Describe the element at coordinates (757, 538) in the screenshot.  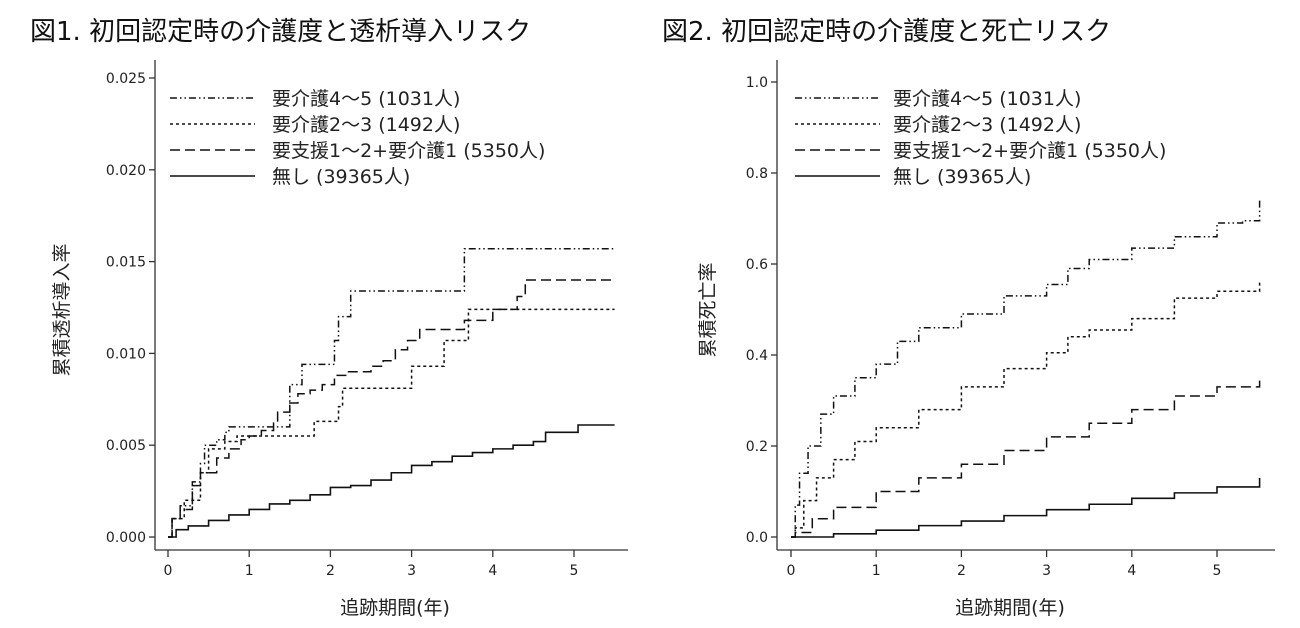
I see `y-tick-label: 0.0` at that location.